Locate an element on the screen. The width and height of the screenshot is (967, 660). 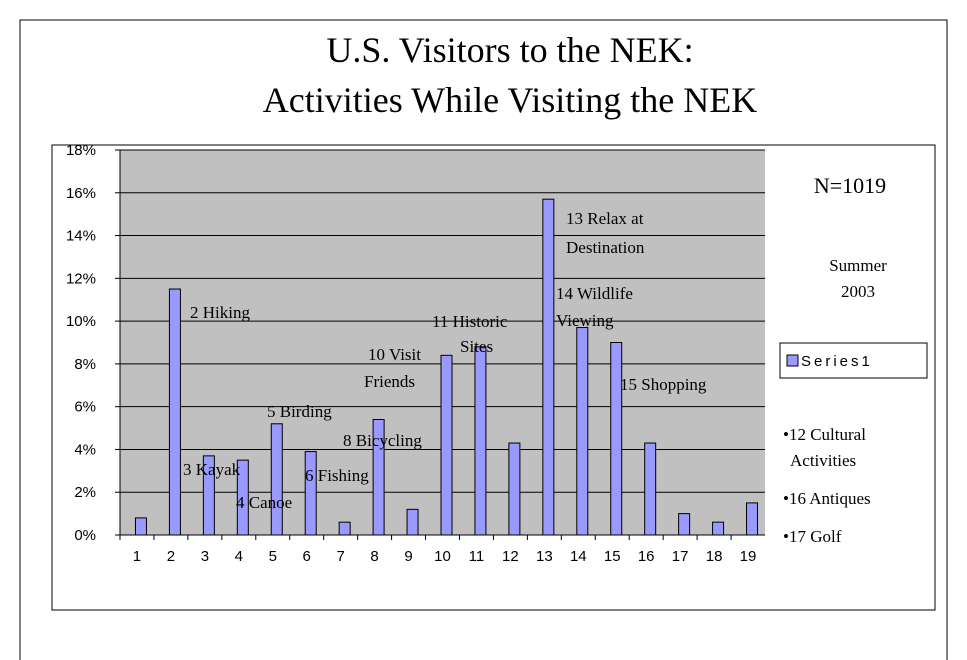
bar-annotation: 4 Canoe is located at coordinates (264, 502).